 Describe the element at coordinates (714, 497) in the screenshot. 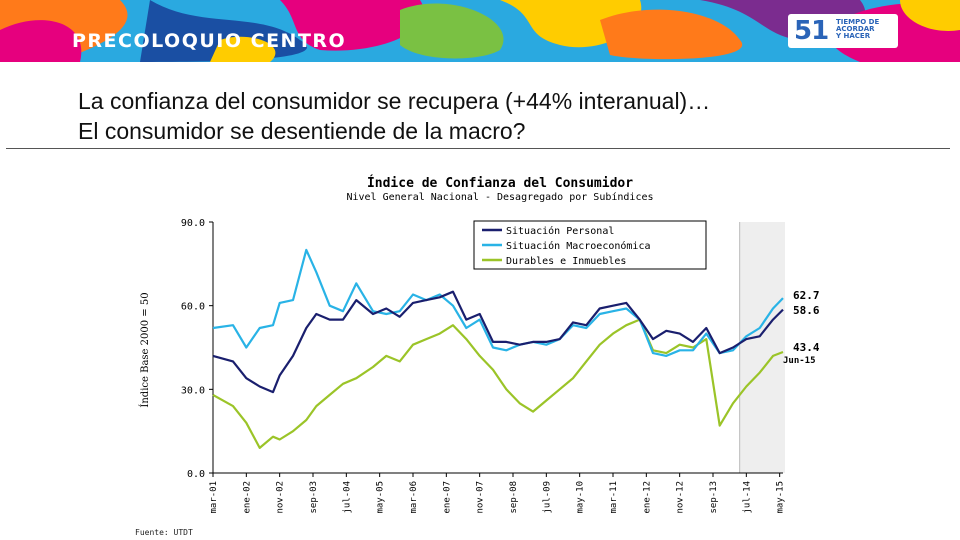

I see `x-tick-label: sep-13` at that location.